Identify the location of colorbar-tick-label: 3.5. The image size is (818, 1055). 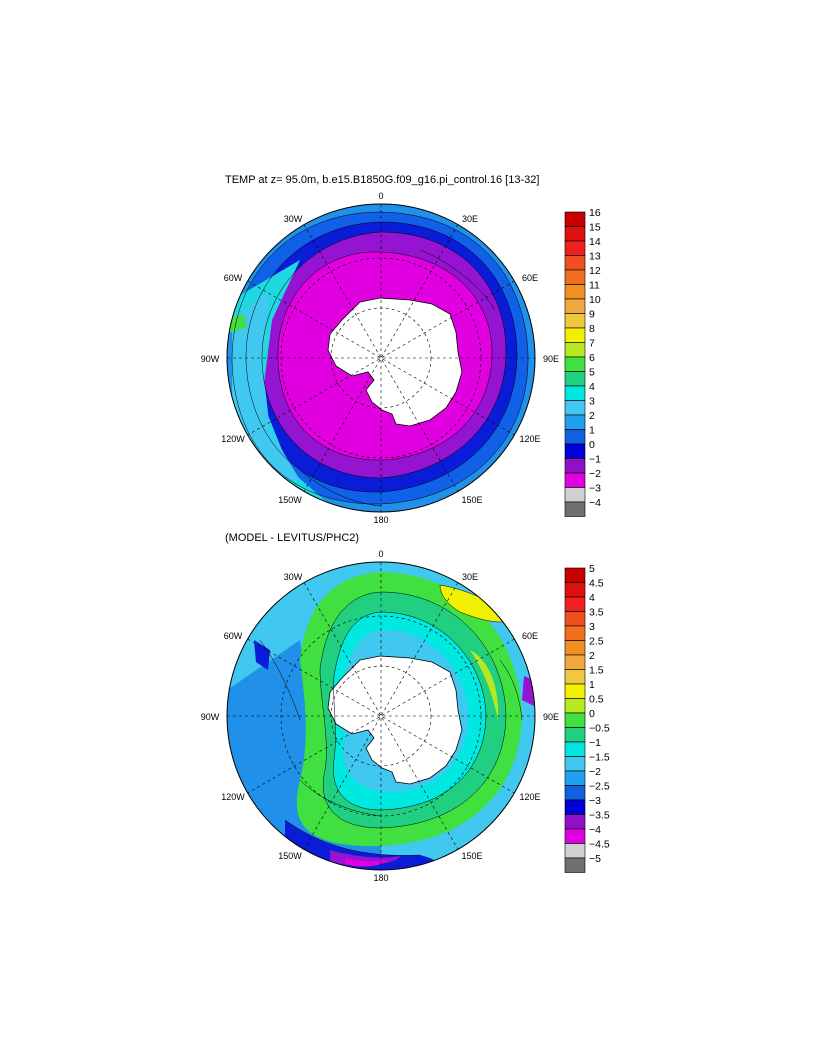
(596, 613).